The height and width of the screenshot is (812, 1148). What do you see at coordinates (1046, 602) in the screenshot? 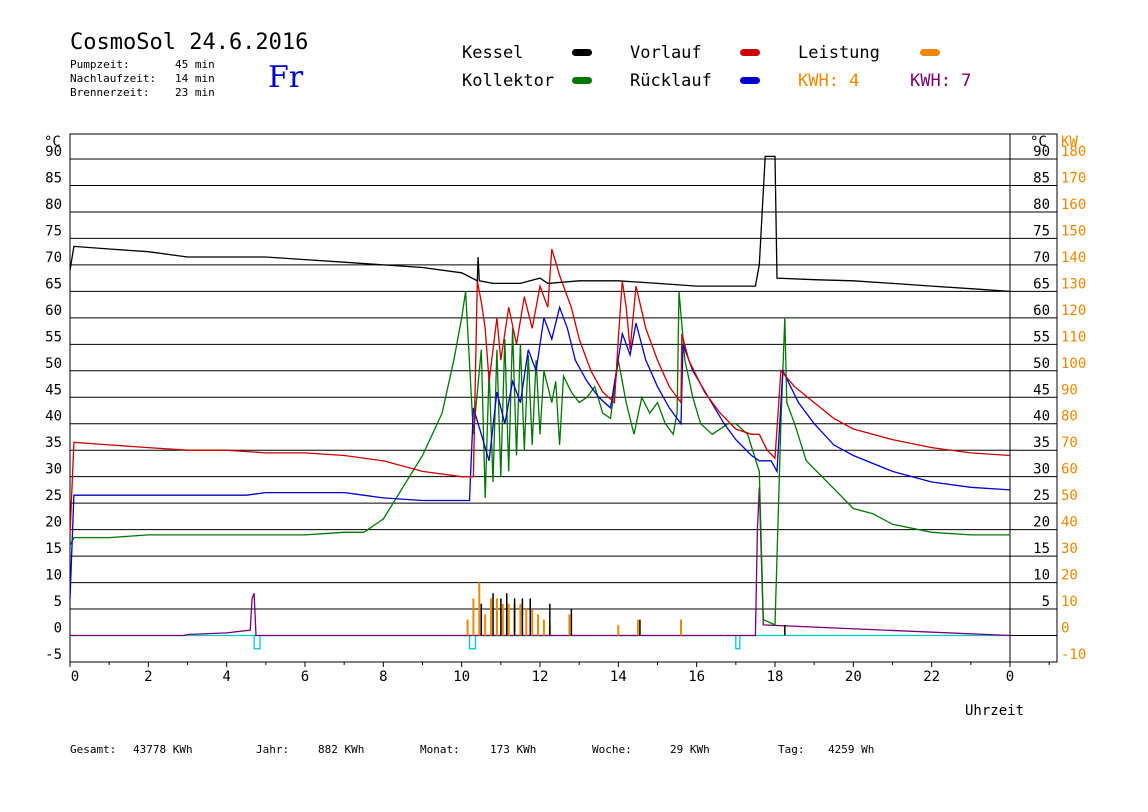
I see `y-tick-right-temp: 5` at bounding box center [1046, 602].